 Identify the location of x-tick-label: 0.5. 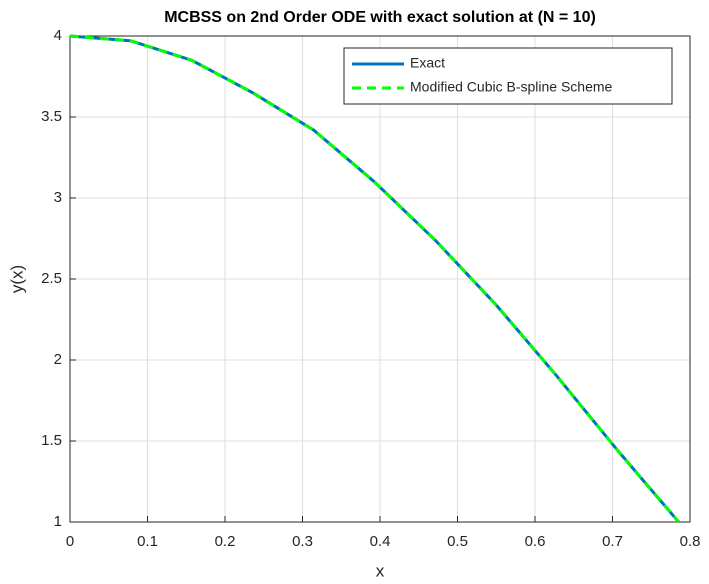
(457, 541).